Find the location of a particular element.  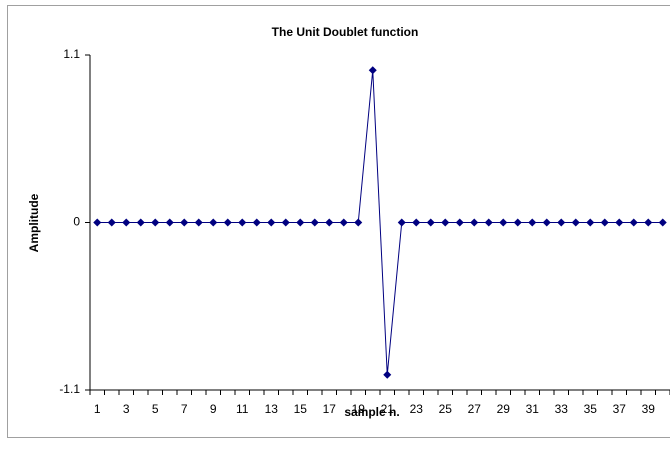

chart-title: The Unit Doublet function is located at coordinates (345, 32).